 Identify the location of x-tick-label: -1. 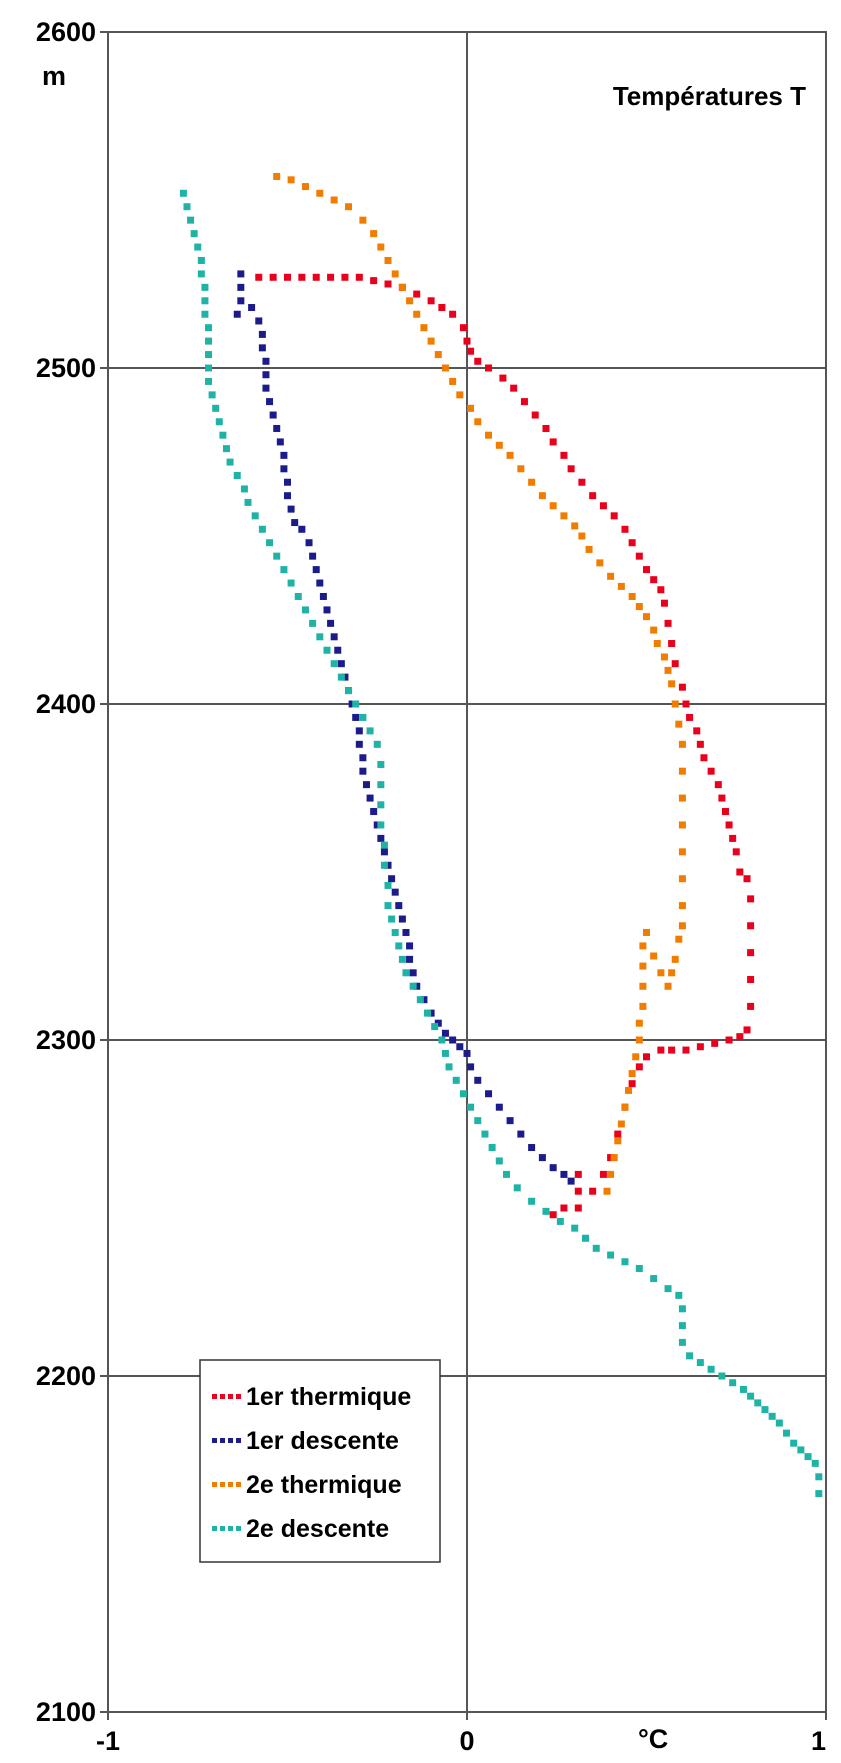
(108, 1741).